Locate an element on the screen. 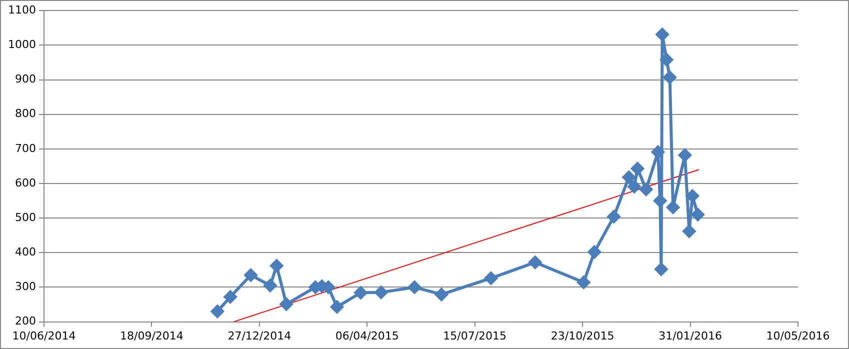 This screenshot has height=349, width=849. y-tick-label: 1000 is located at coordinates (22, 45).